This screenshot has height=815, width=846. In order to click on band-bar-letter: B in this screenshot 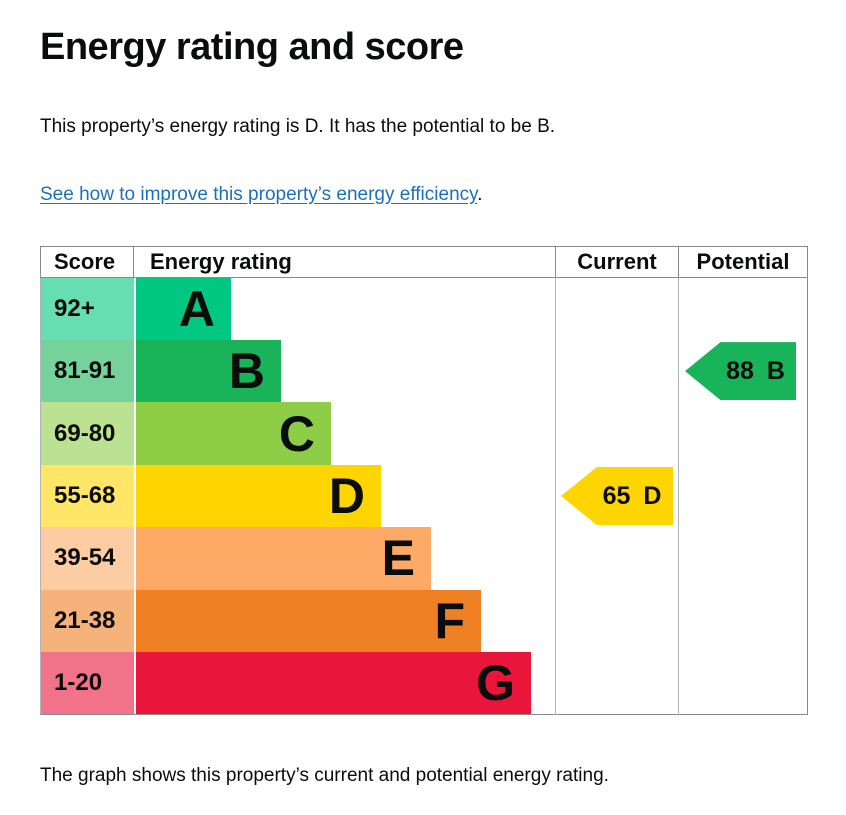, I will do `click(208, 371)`.